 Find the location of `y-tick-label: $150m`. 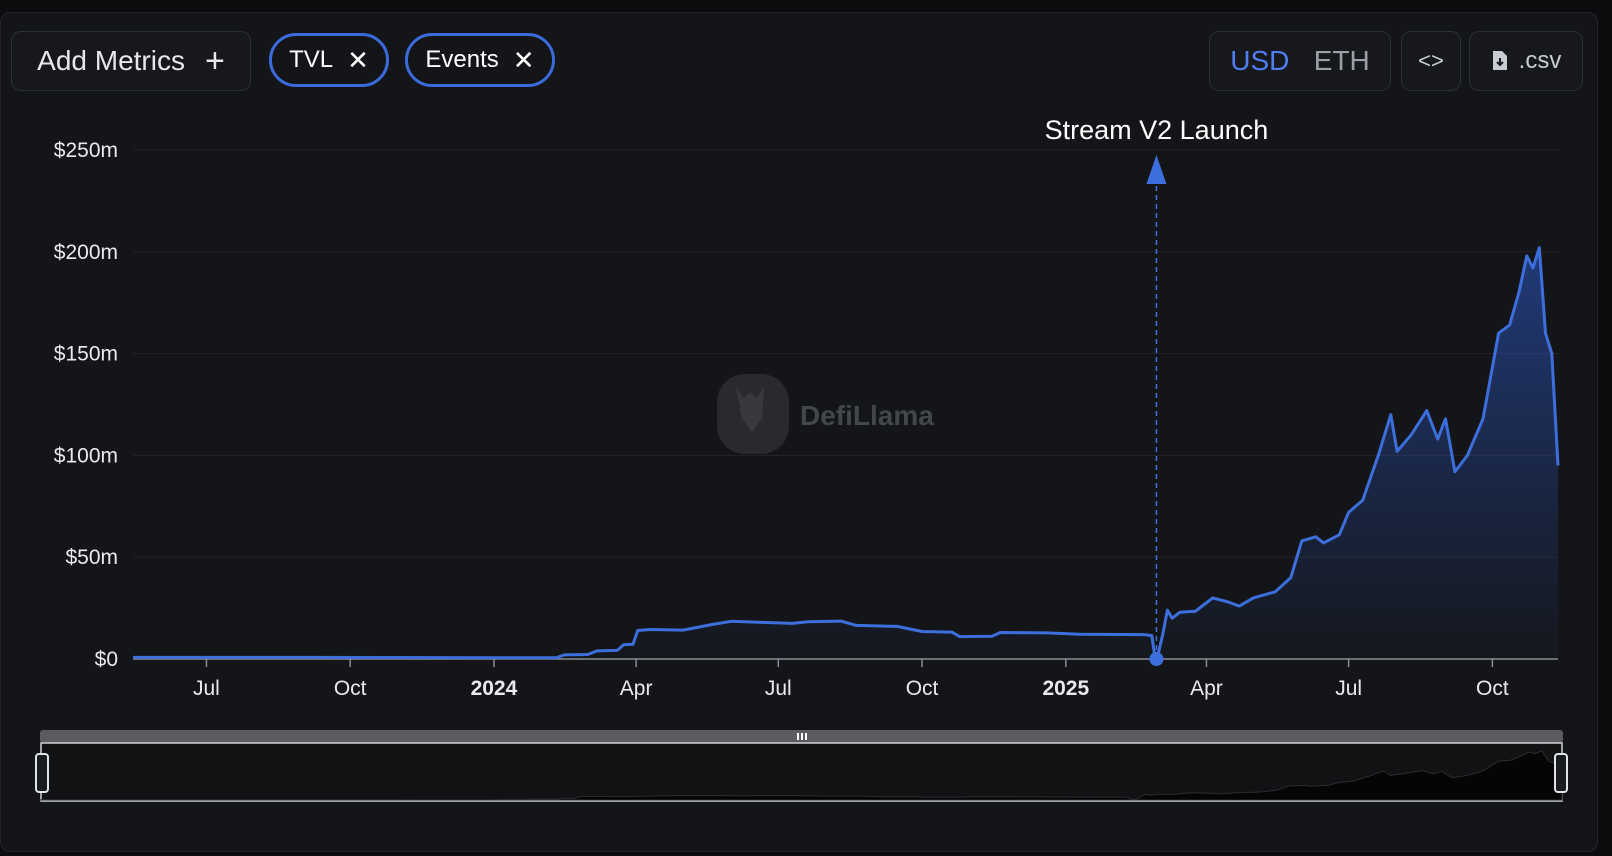

y-tick-label: $150m is located at coordinates (86, 354).